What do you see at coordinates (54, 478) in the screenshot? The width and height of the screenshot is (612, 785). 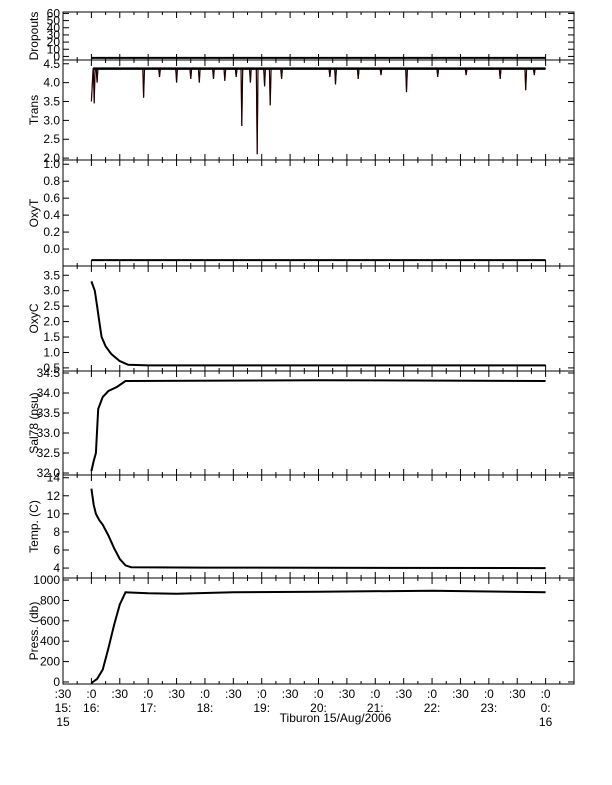 I see `y-tick-label: 14` at bounding box center [54, 478].